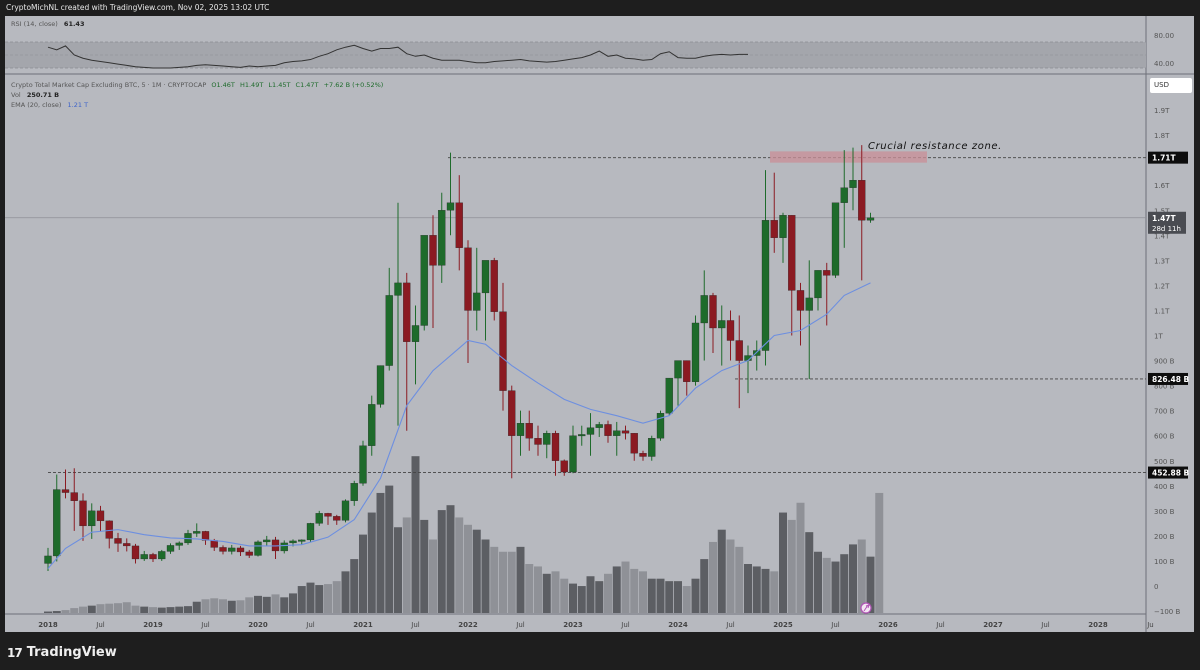 The height and width of the screenshot is (670, 1200). Describe the element at coordinates (1164, 512) in the screenshot. I see `price-tick: 300 B` at that location.